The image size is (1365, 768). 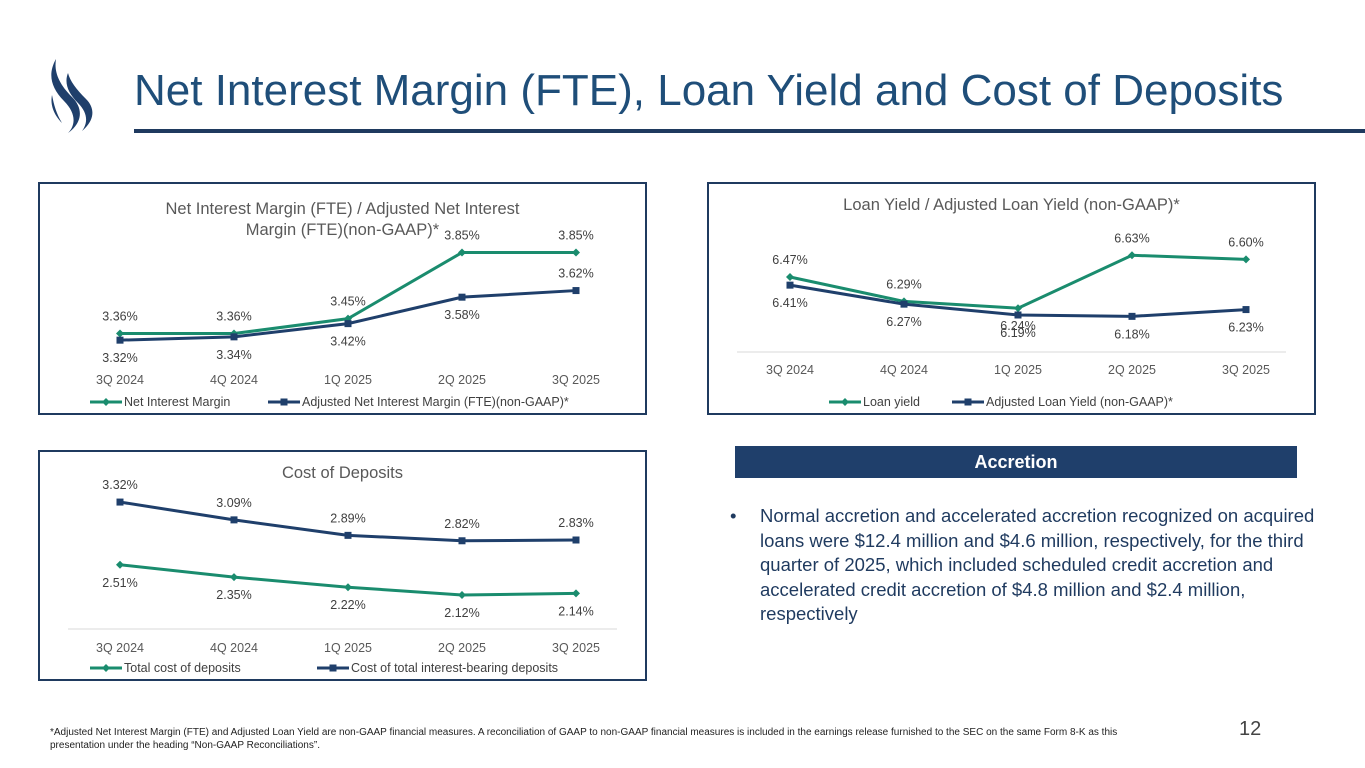 What do you see at coordinates (1079, 402) in the screenshot?
I see `legend-label: Adjusted Loan Yield (non-GAAP)*` at bounding box center [1079, 402].